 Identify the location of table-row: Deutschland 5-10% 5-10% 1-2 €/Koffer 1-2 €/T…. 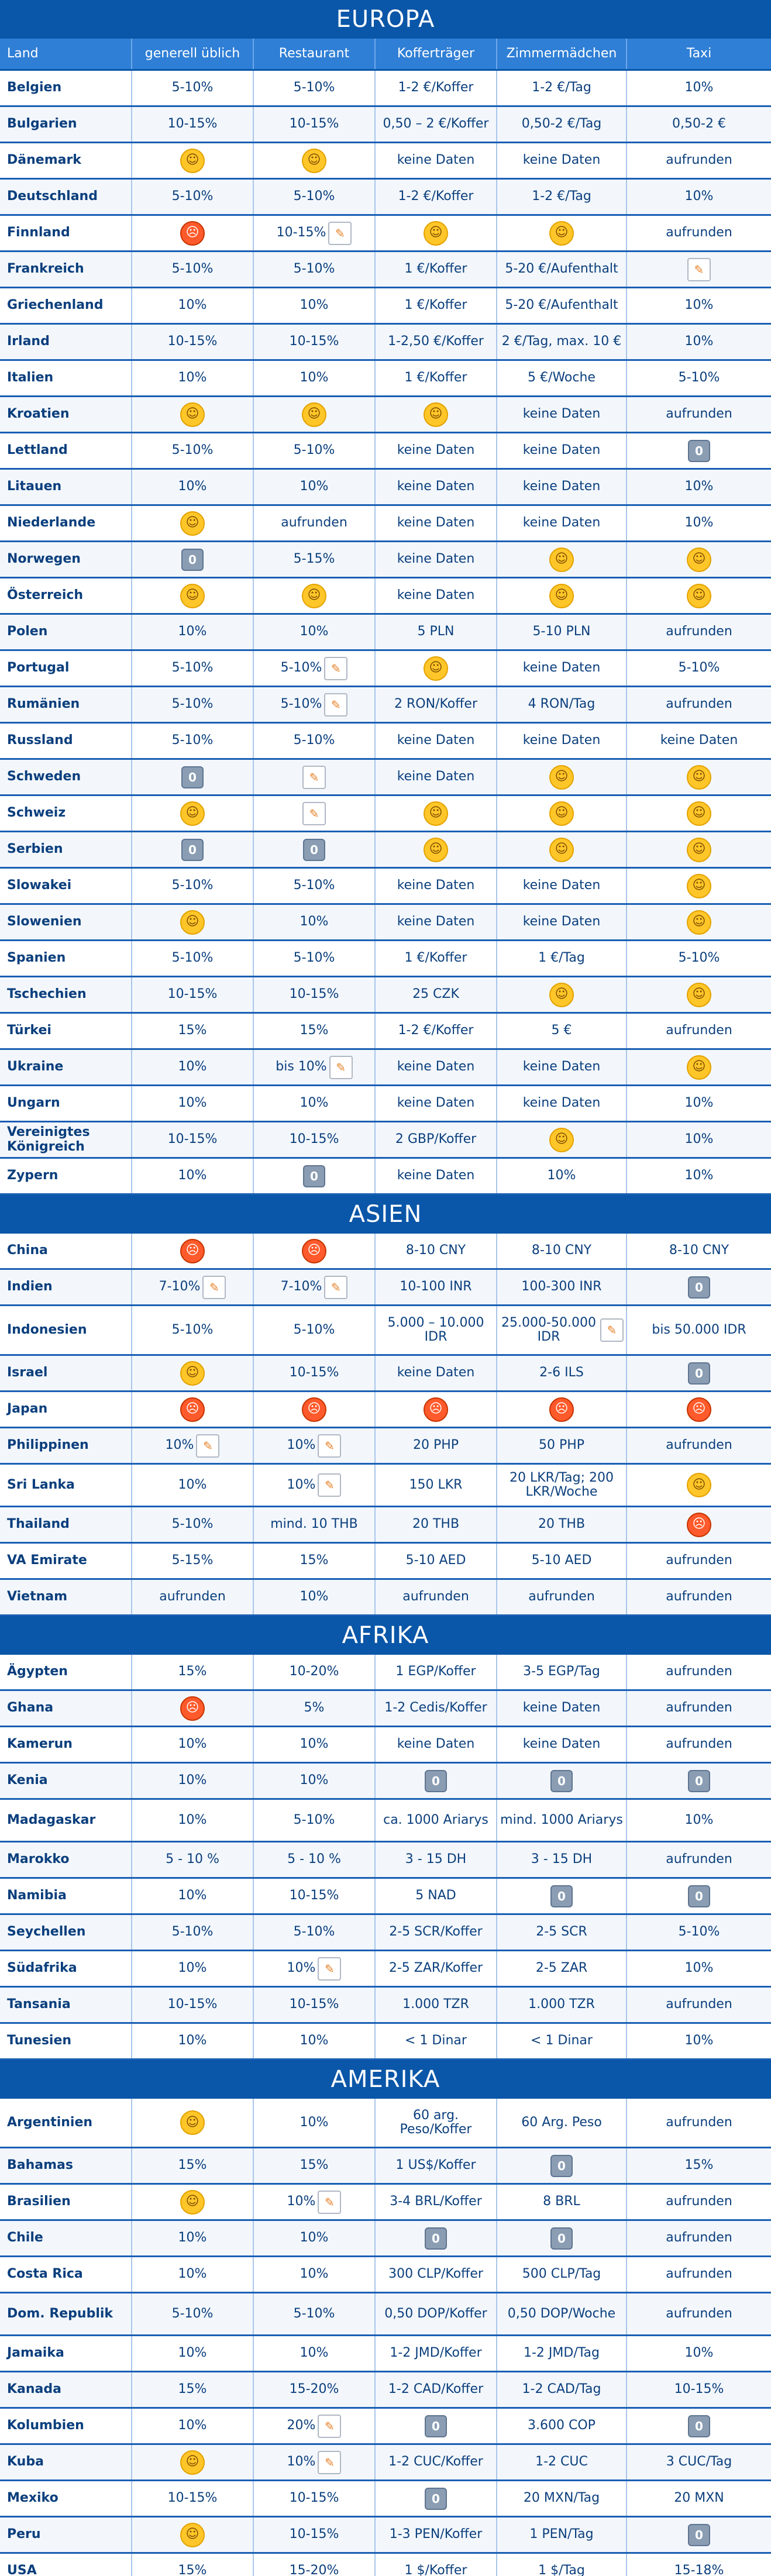
(385, 198).